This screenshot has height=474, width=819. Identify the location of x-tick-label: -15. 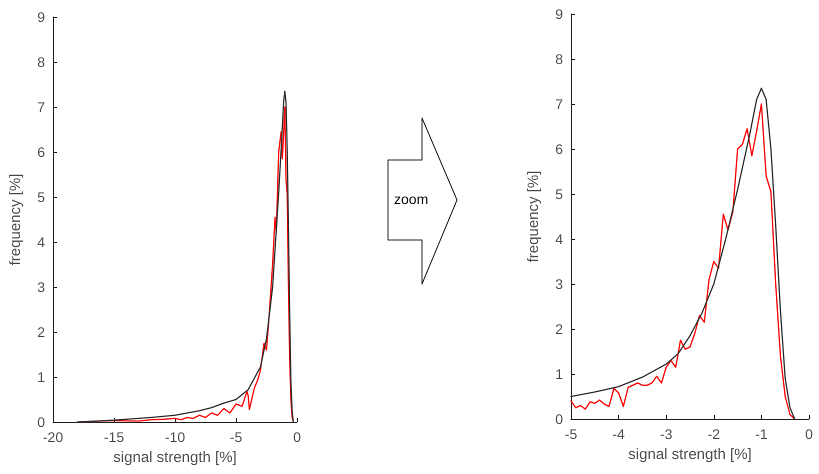
(114, 437).